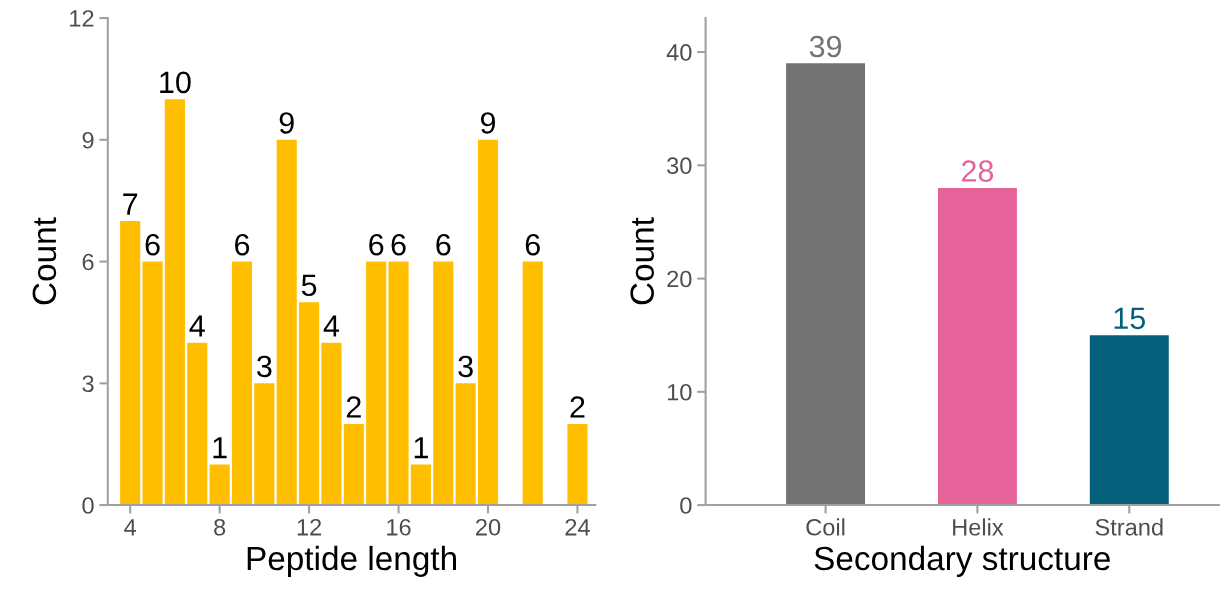 This screenshot has width=1225, height=602. Describe the element at coordinates (130, 527) in the screenshot. I see `x-tick-label: 4` at that location.